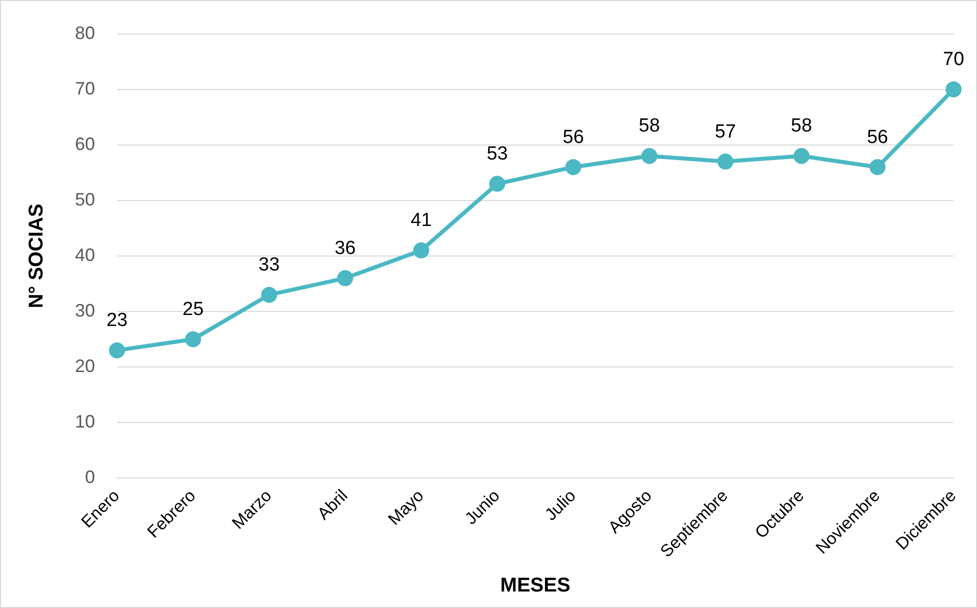 The image size is (977, 608). Describe the element at coordinates (560, 505) in the screenshot. I see `x-tick-label: Julio` at that location.